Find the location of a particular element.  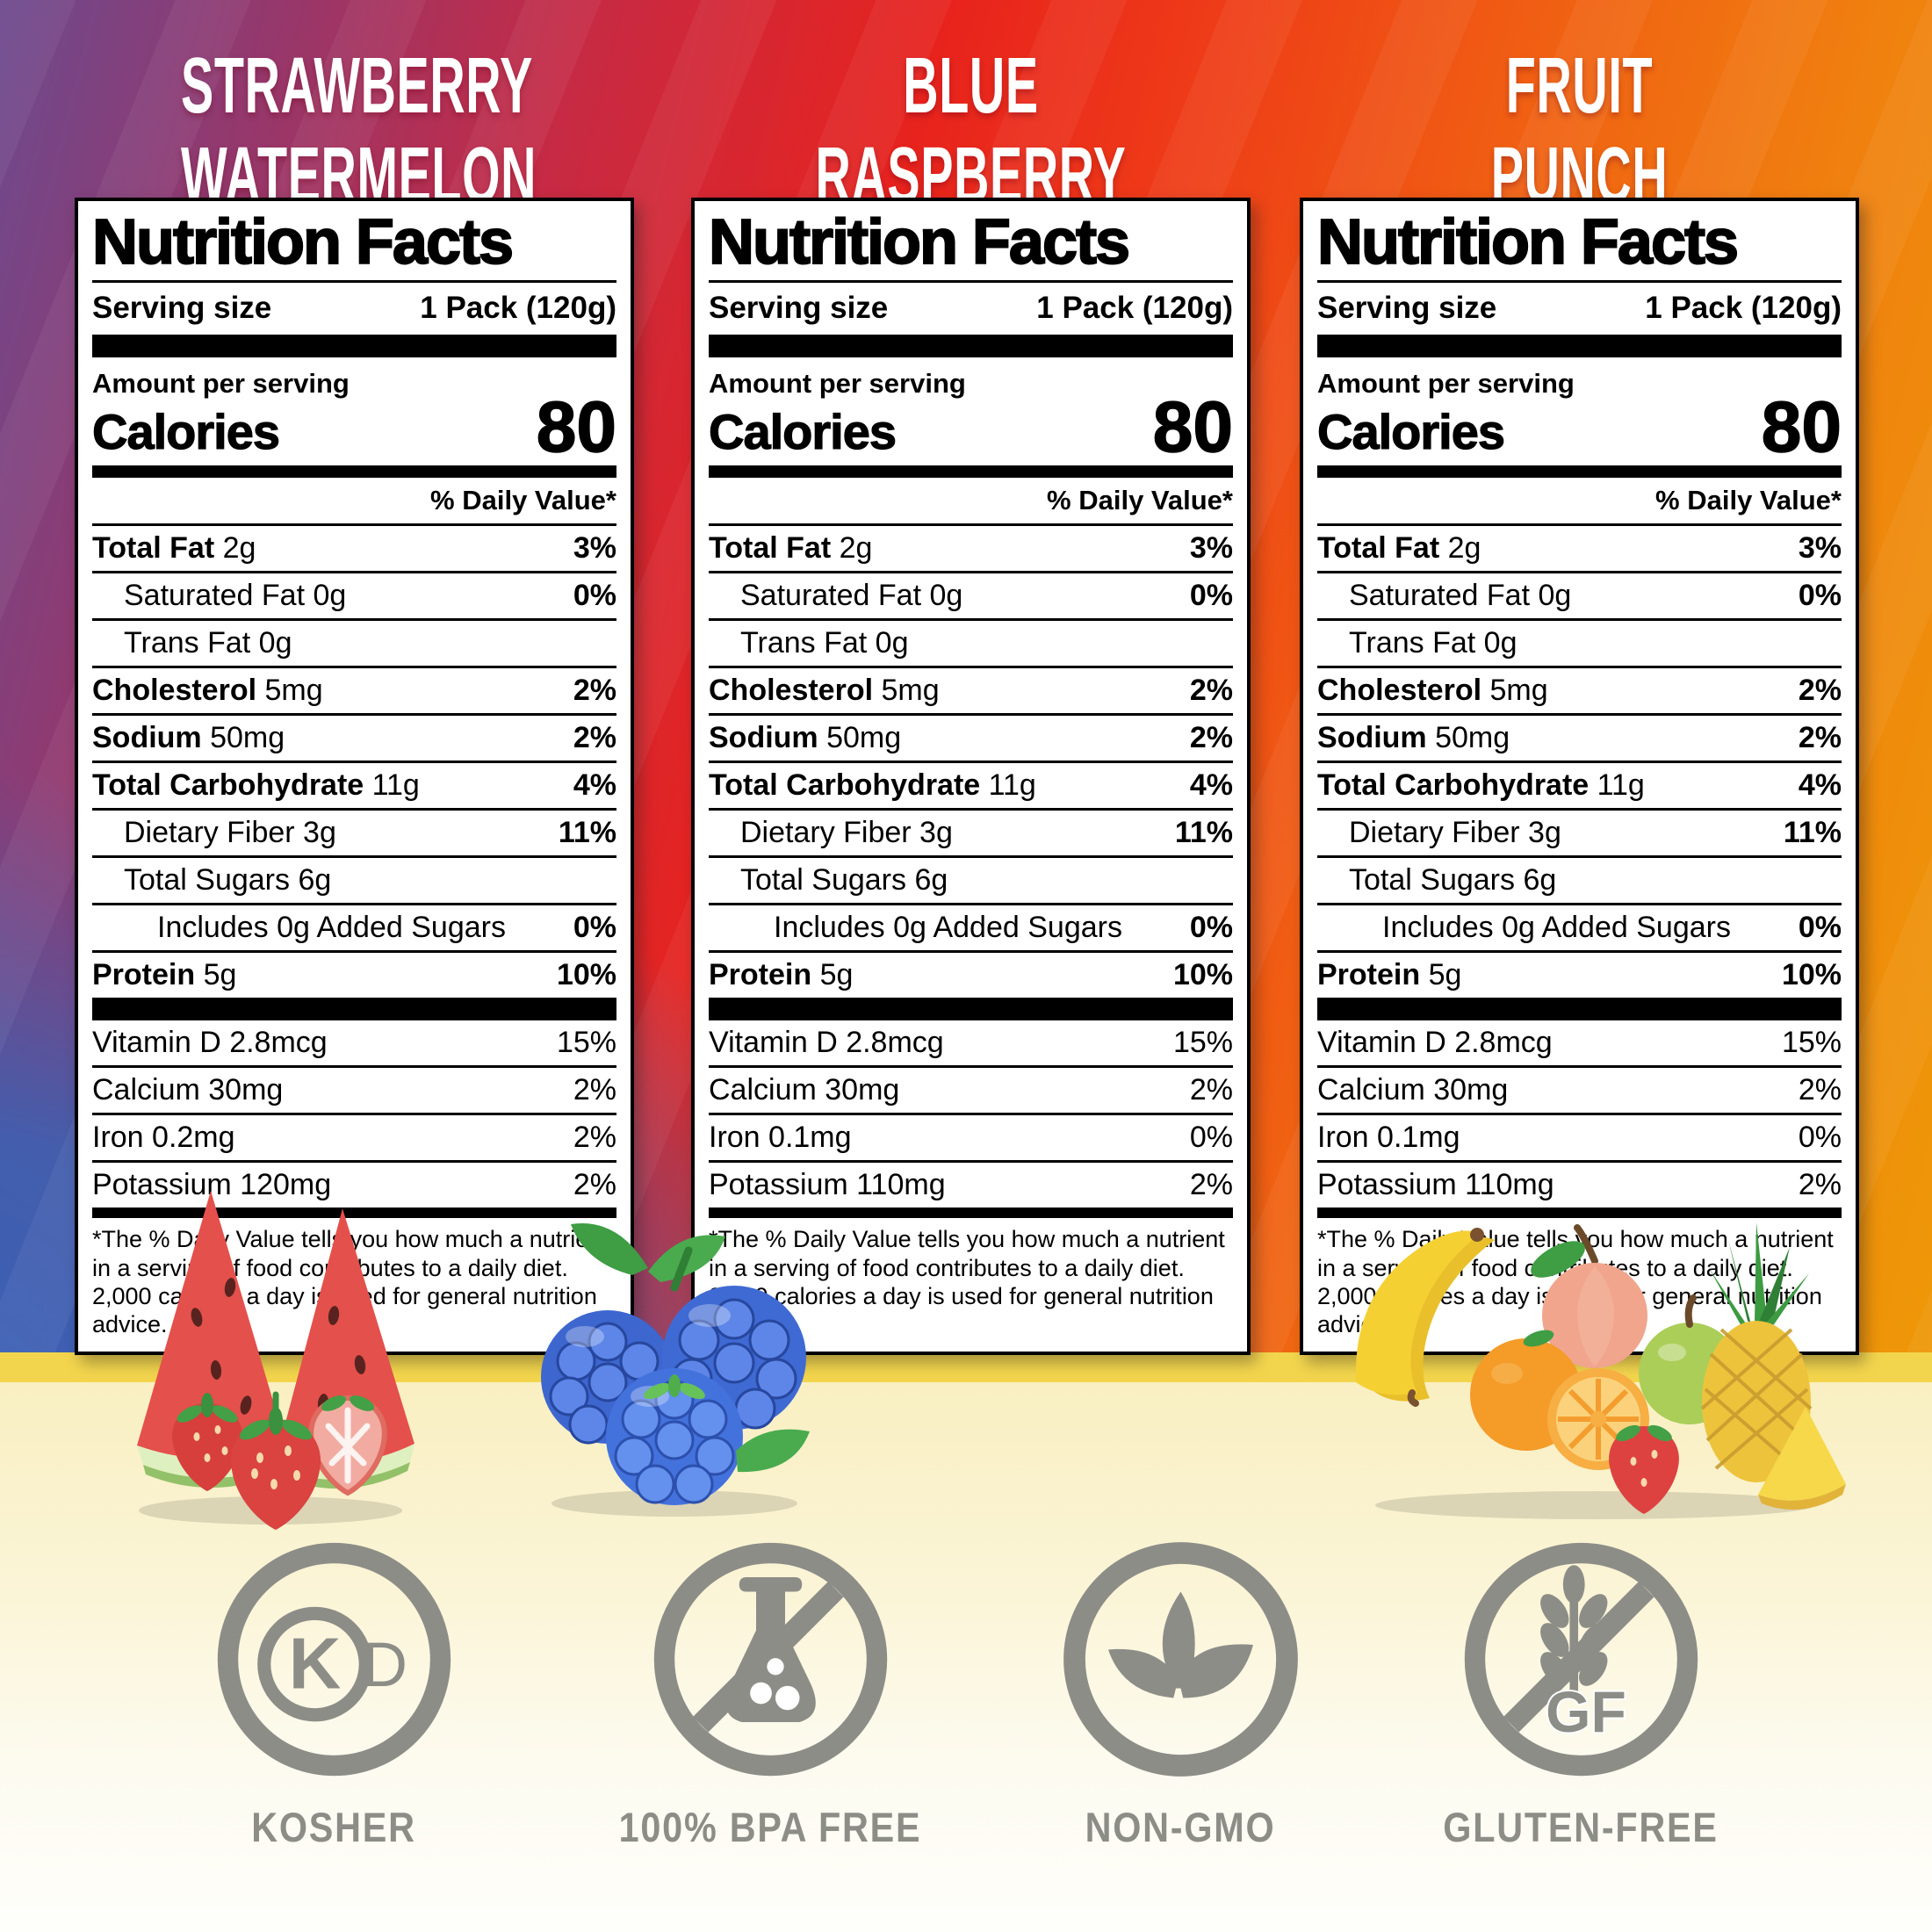

nutrient-name: Trans Fat is located at coordinates (188, 643).